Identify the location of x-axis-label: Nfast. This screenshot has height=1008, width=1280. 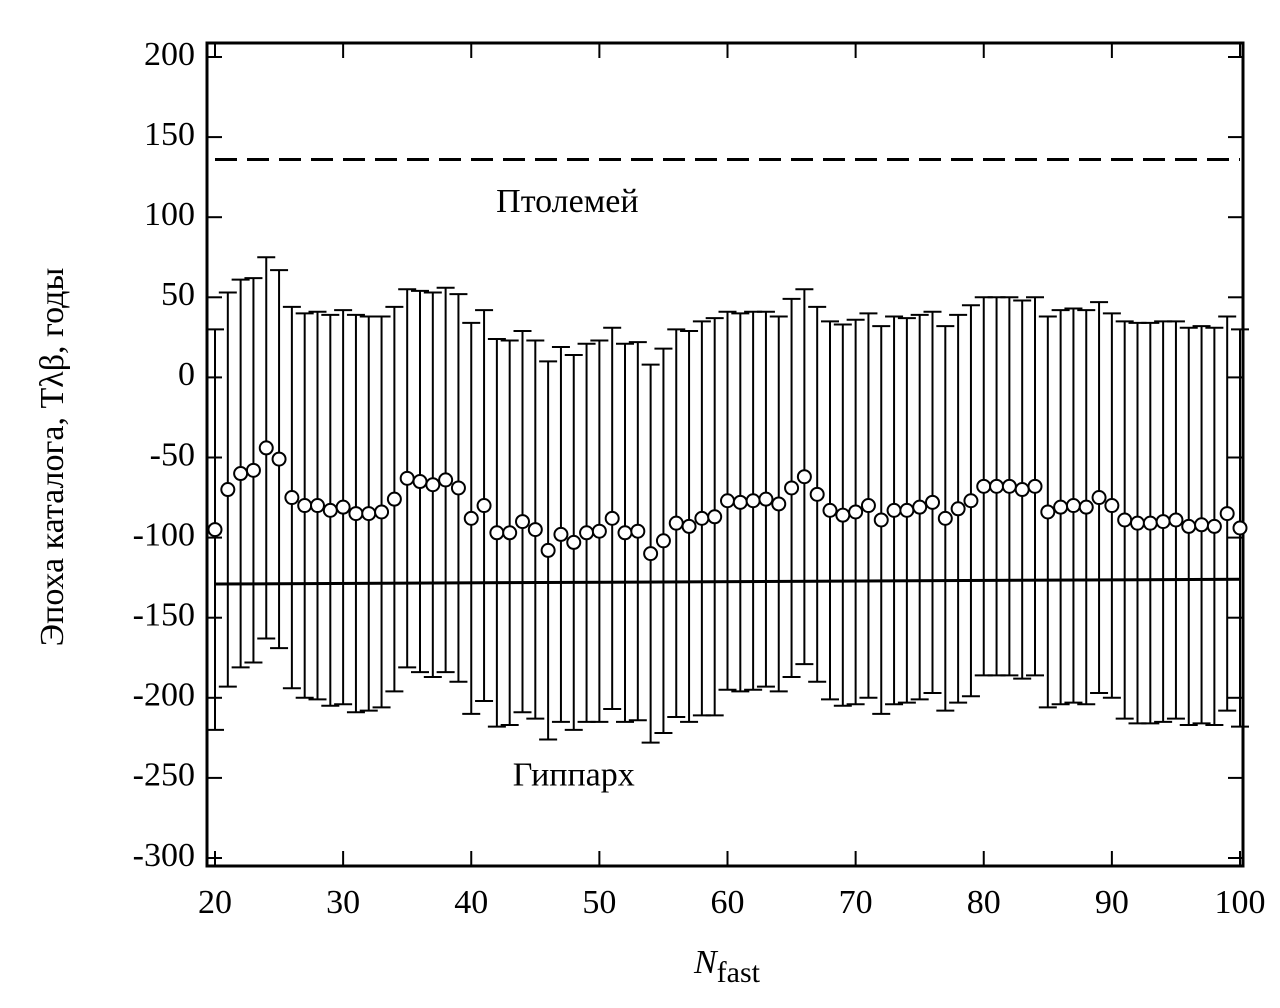
(727, 966).